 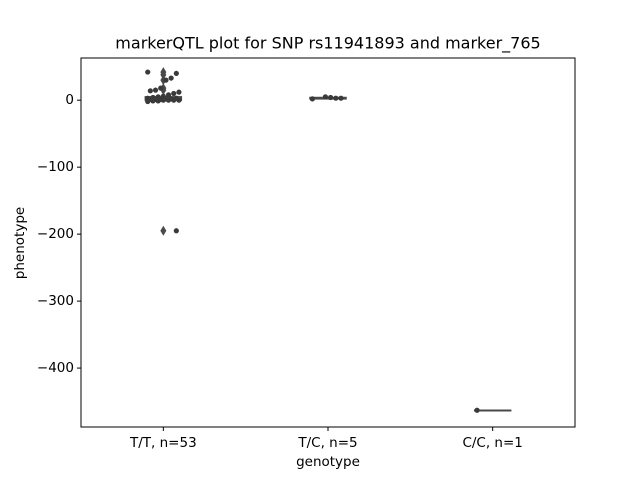 I want to click on y-tick-label: −400, so click(x=55, y=368).